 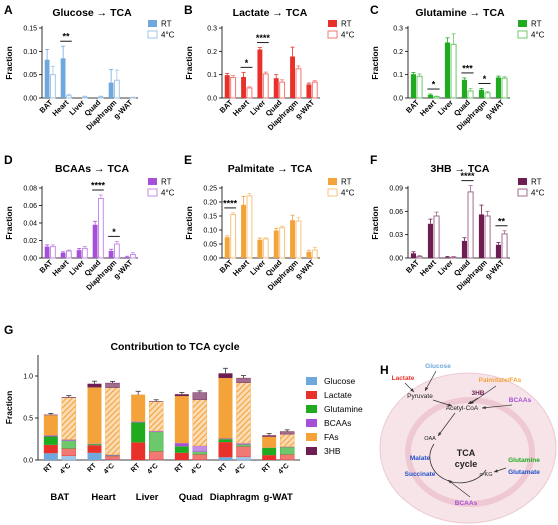 I want to click on y-tick-label: 0.00, so click(x=210, y=259).